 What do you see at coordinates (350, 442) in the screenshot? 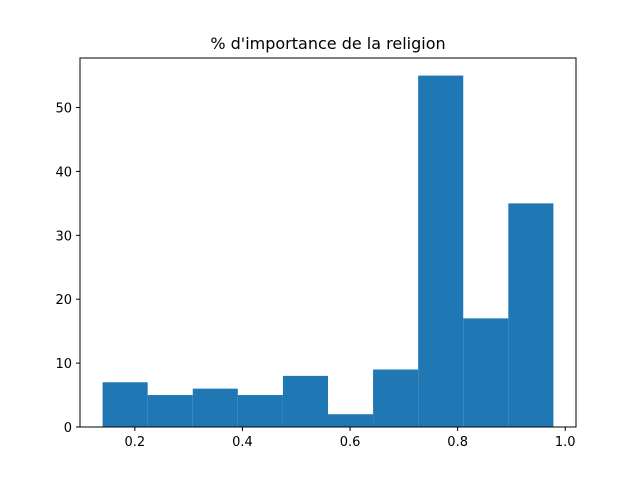
I see `x-tick-label: 0.6` at bounding box center [350, 442].